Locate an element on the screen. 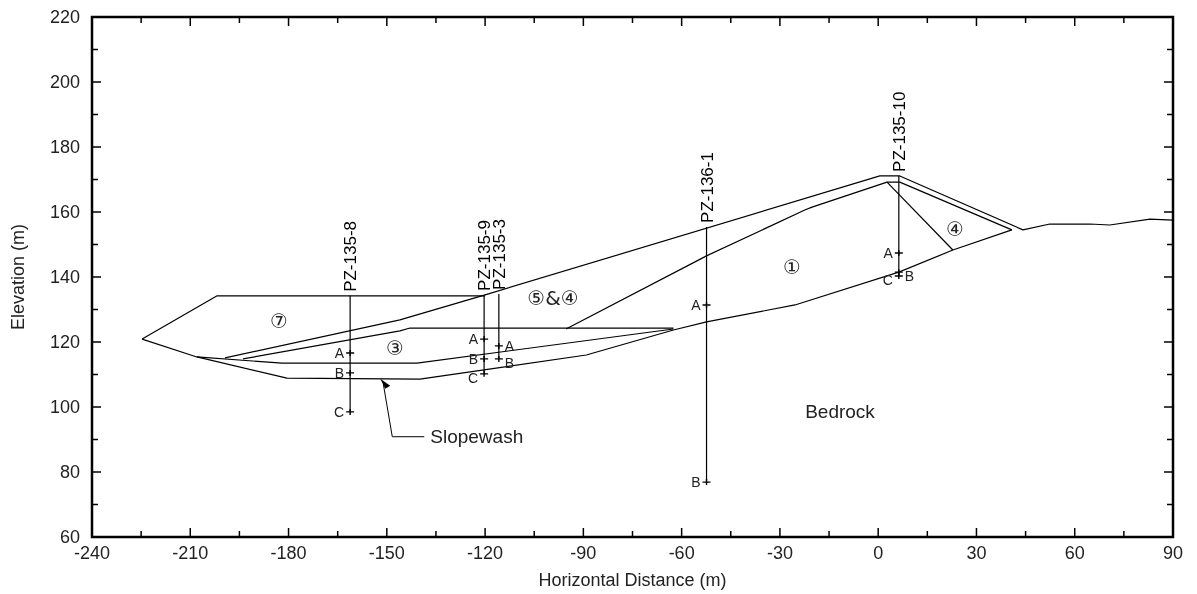 The image size is (1197, 594). annotation: ⑦ is located at coordinates (279, 321).